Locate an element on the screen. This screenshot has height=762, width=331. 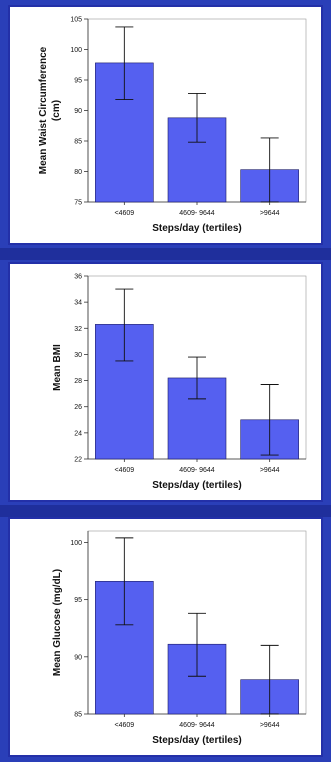
y-tick-label: 26 is located at coordinates (78, 407).